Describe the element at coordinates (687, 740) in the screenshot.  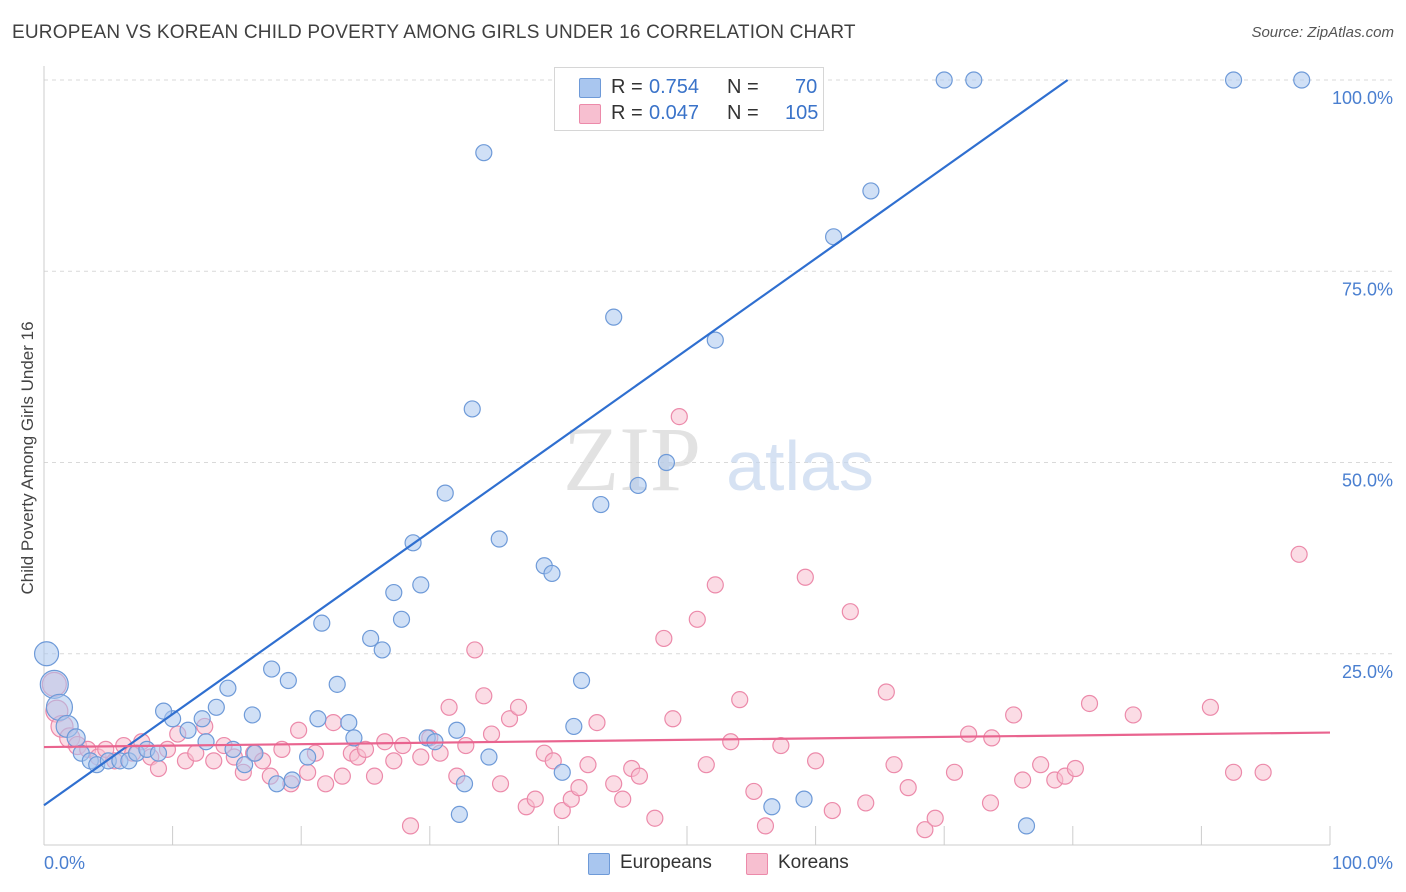
I see `korean-trend-line` at that location.